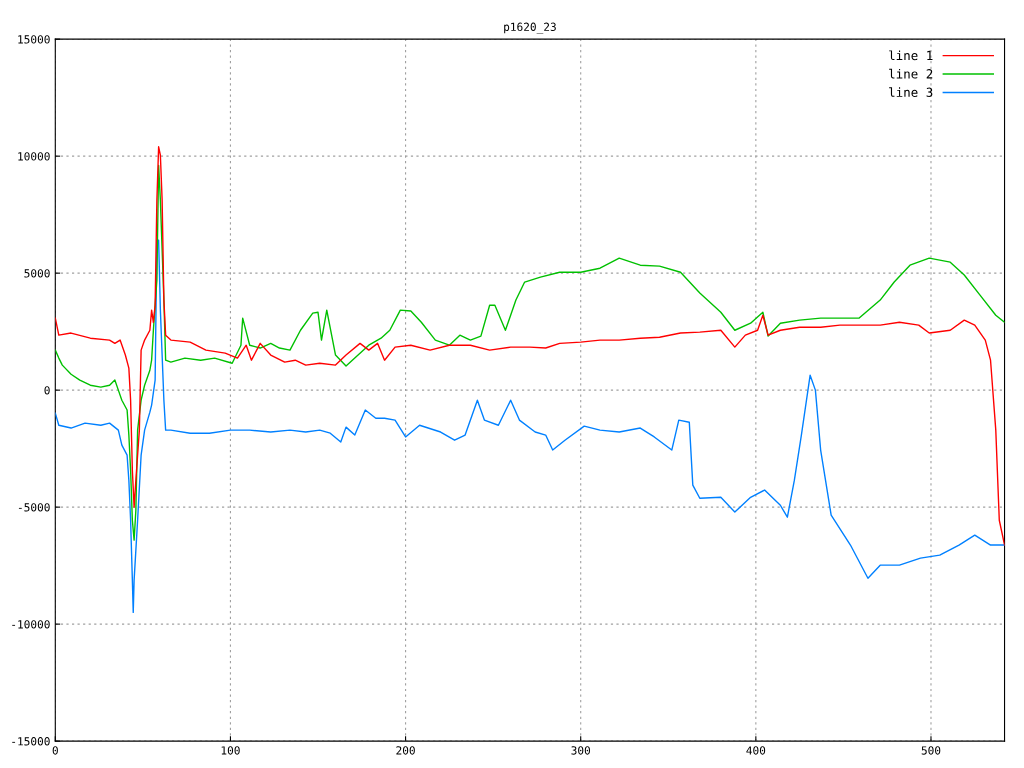 The width and height of the screenshot is (1024, 768). I want to click on y-tick-label: -15000, so click(31, 741).